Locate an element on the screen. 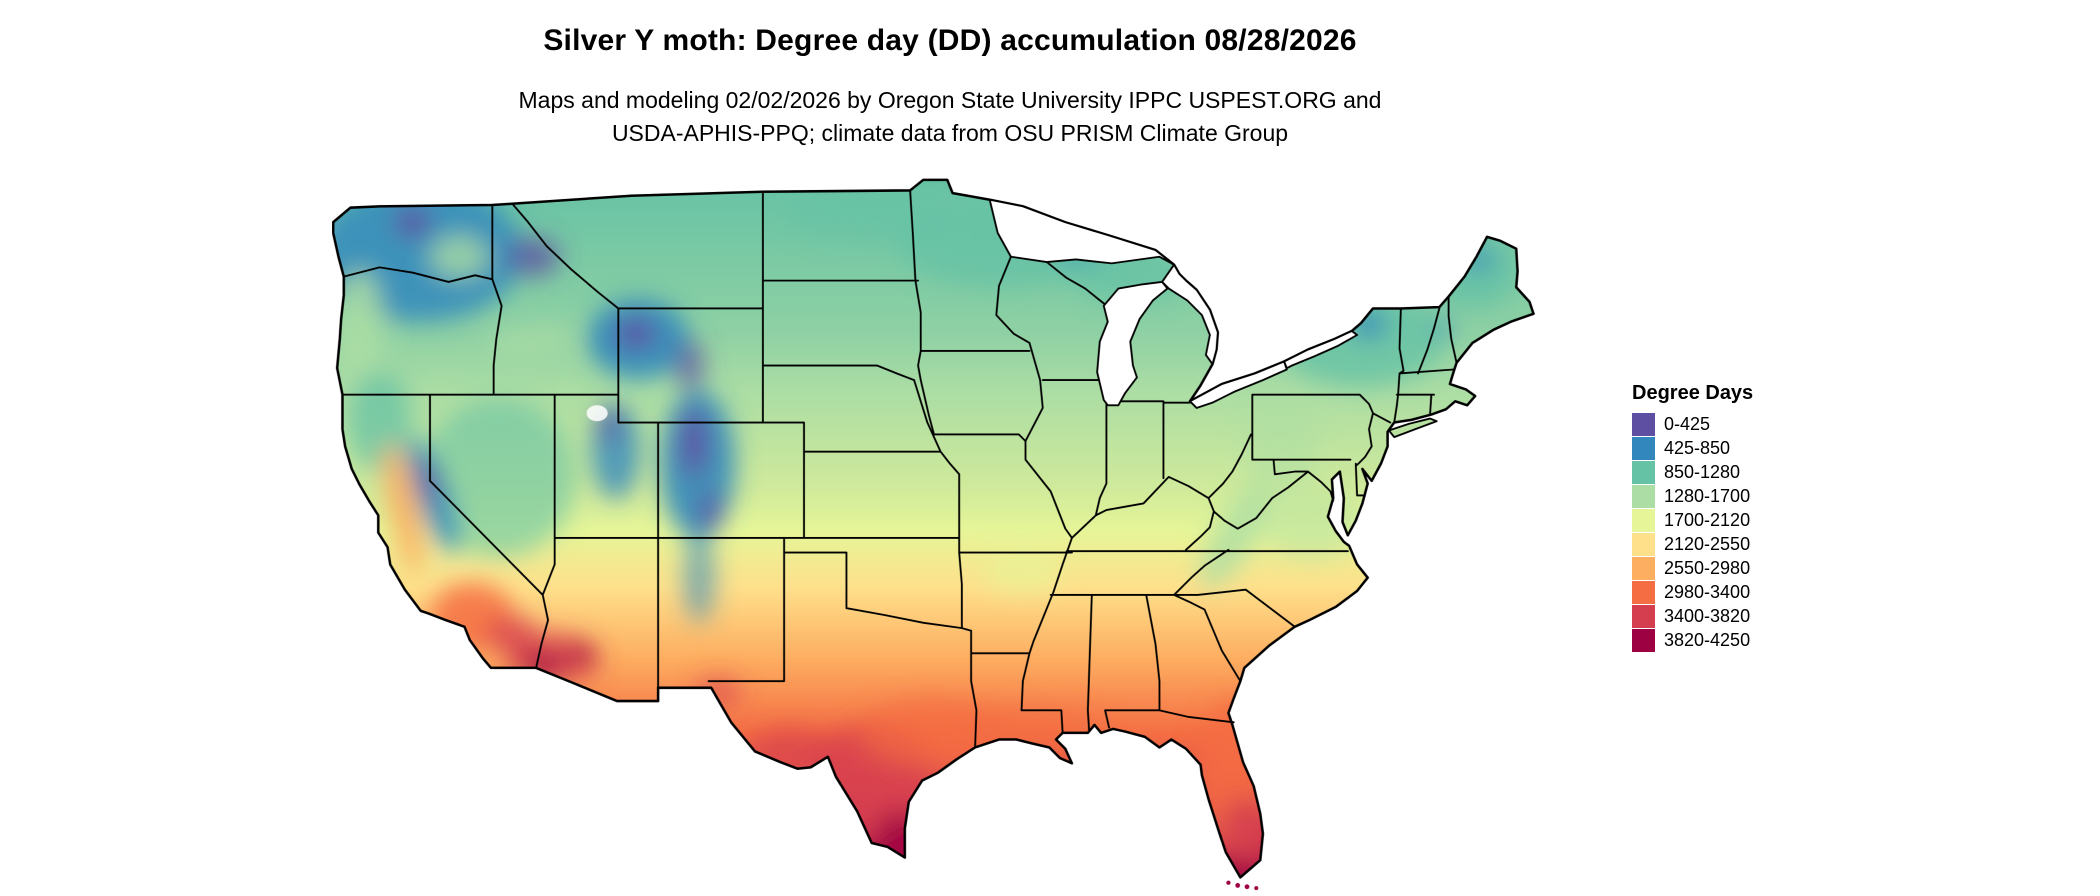  legend-label: 3400-3820 is located at coordinates (1707, 616).